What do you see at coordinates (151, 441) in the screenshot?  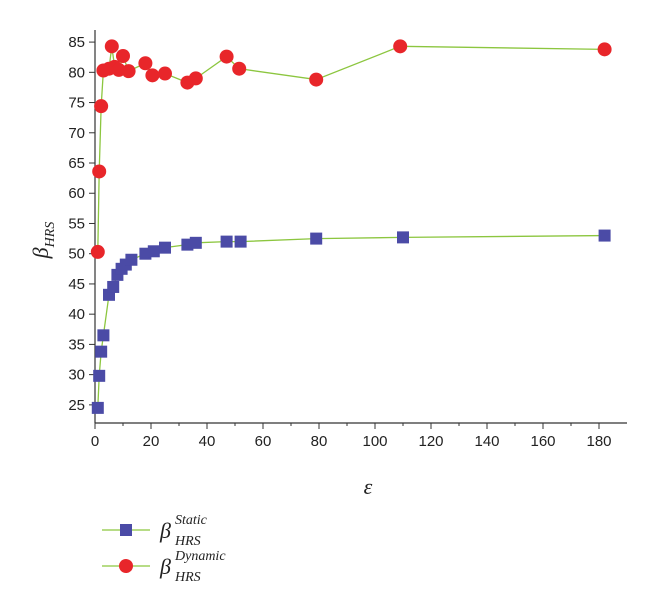 I see `x-tick-label: 20` at bounding box center [151, 441].